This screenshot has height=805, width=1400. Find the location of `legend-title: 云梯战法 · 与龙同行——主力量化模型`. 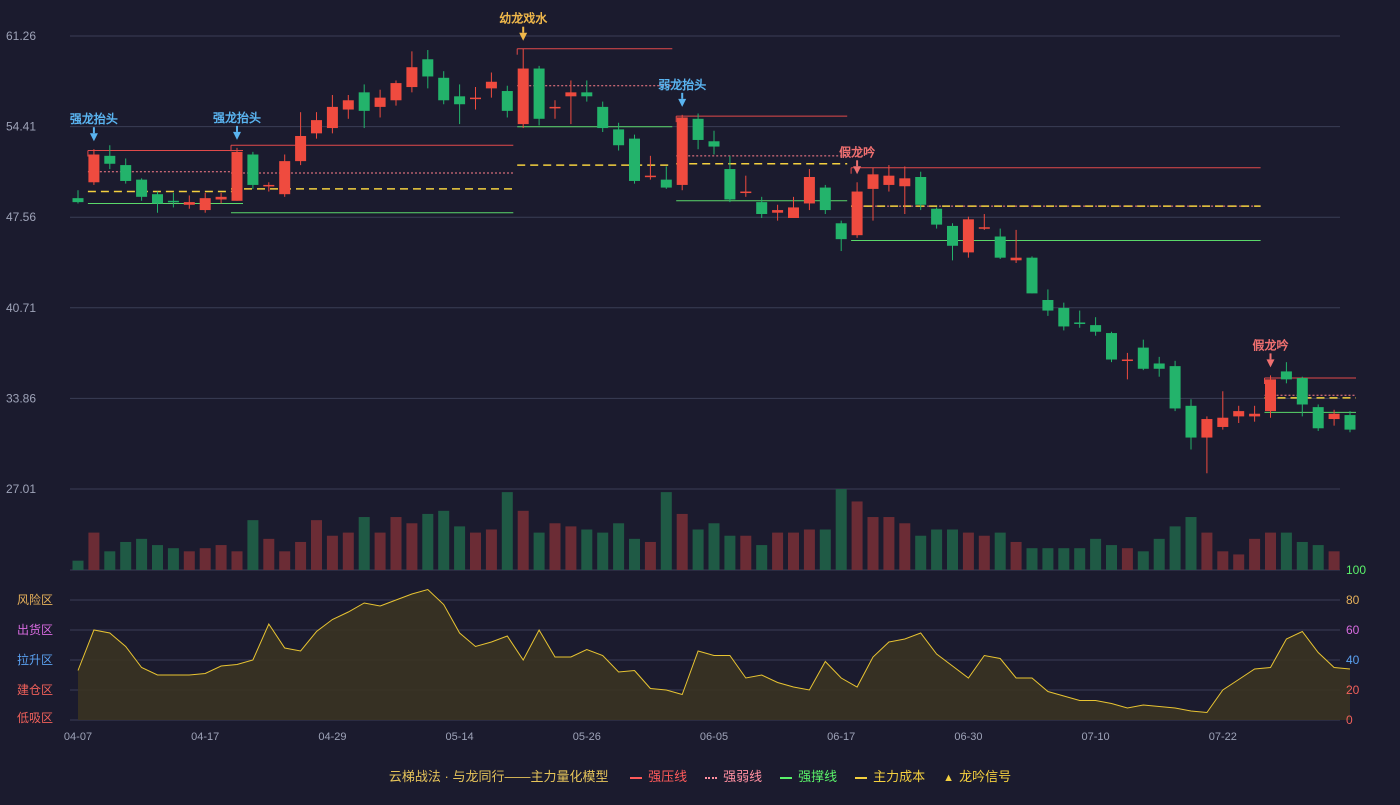

legend-title: 云梯战法 · 与龙同行——主力量化模型 is located at coordinates (498, 776).